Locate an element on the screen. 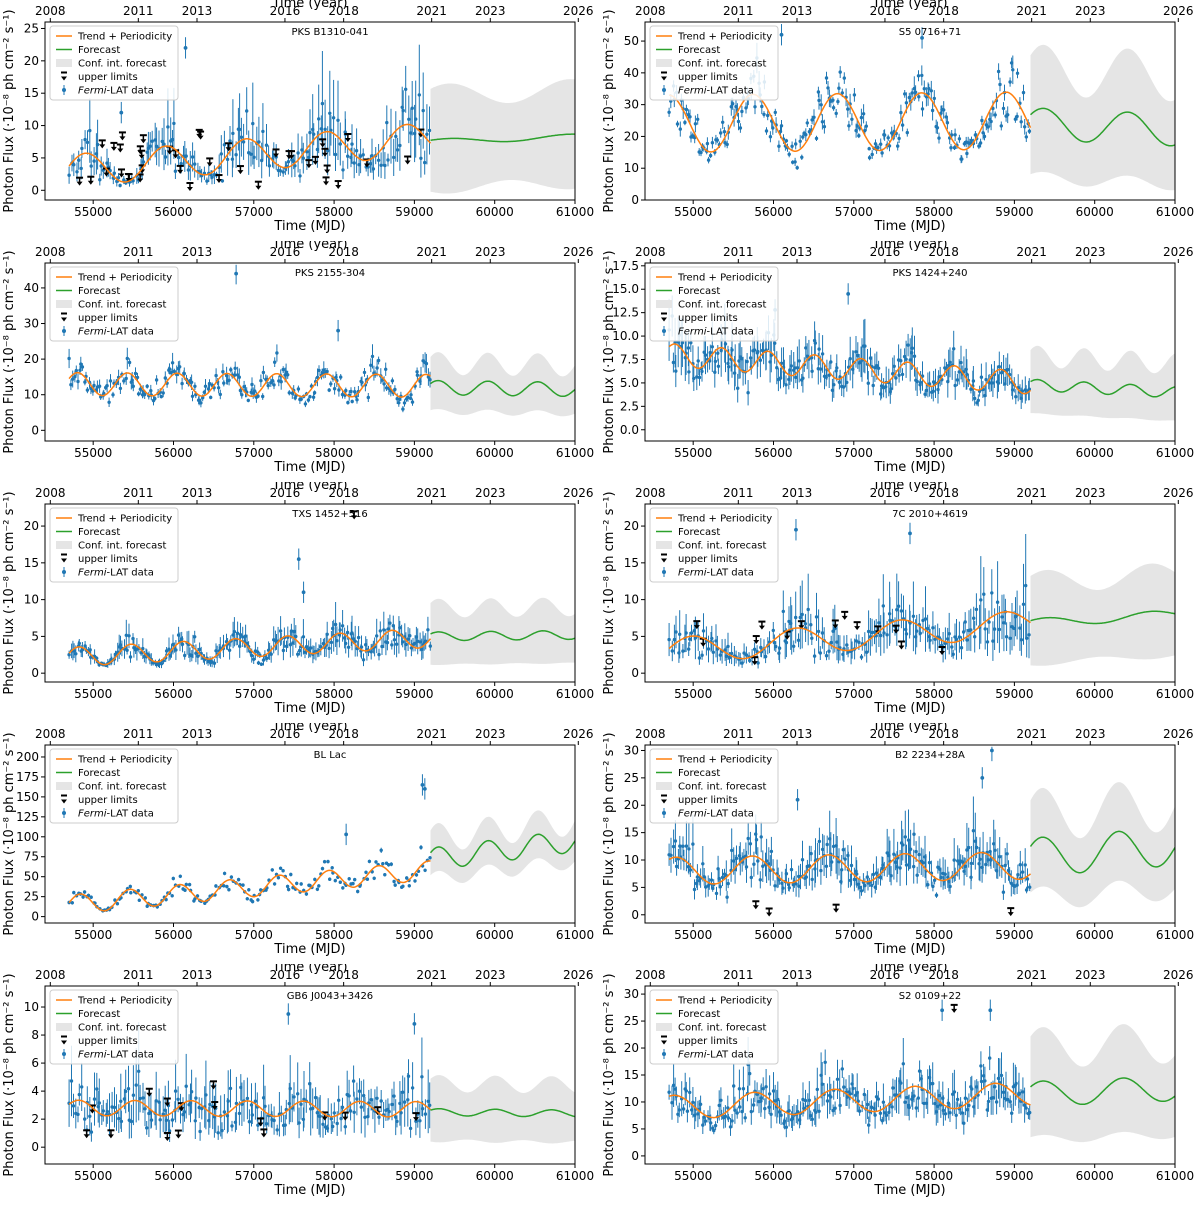 The height and width of the screenshot is (1205, 1200). legend-label-ul: upper limits is located at coordinates (708, 559).